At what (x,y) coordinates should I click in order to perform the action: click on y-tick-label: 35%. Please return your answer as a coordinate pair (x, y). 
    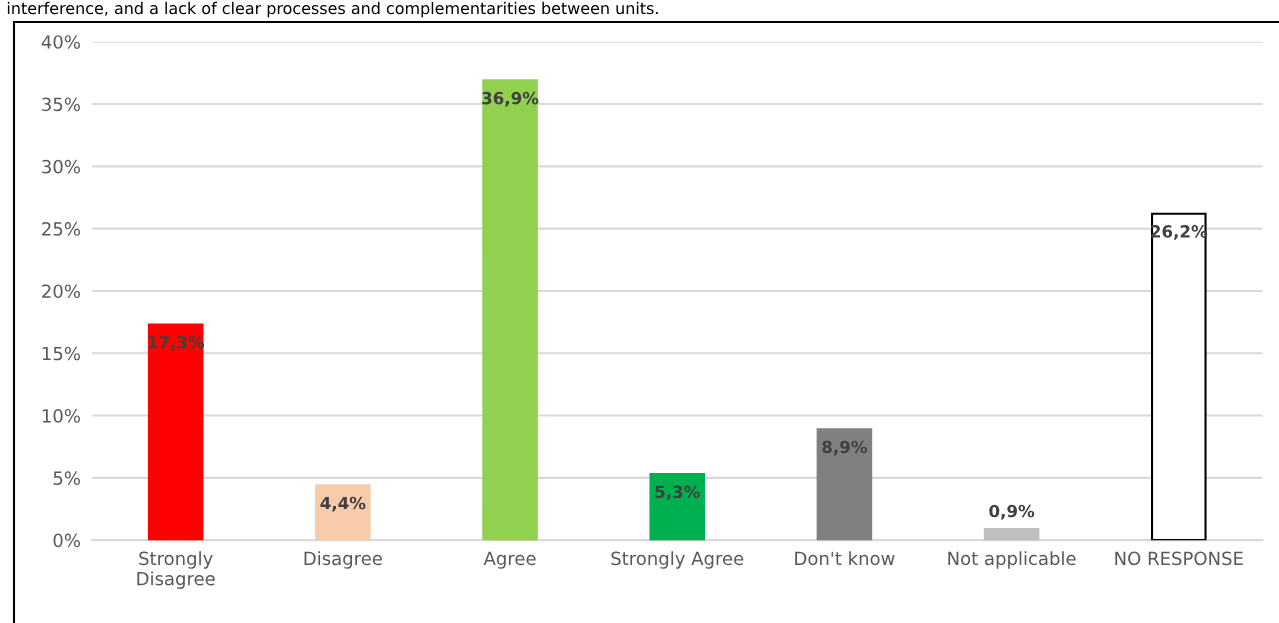
    Looking at the image, I should click on (61, 104).